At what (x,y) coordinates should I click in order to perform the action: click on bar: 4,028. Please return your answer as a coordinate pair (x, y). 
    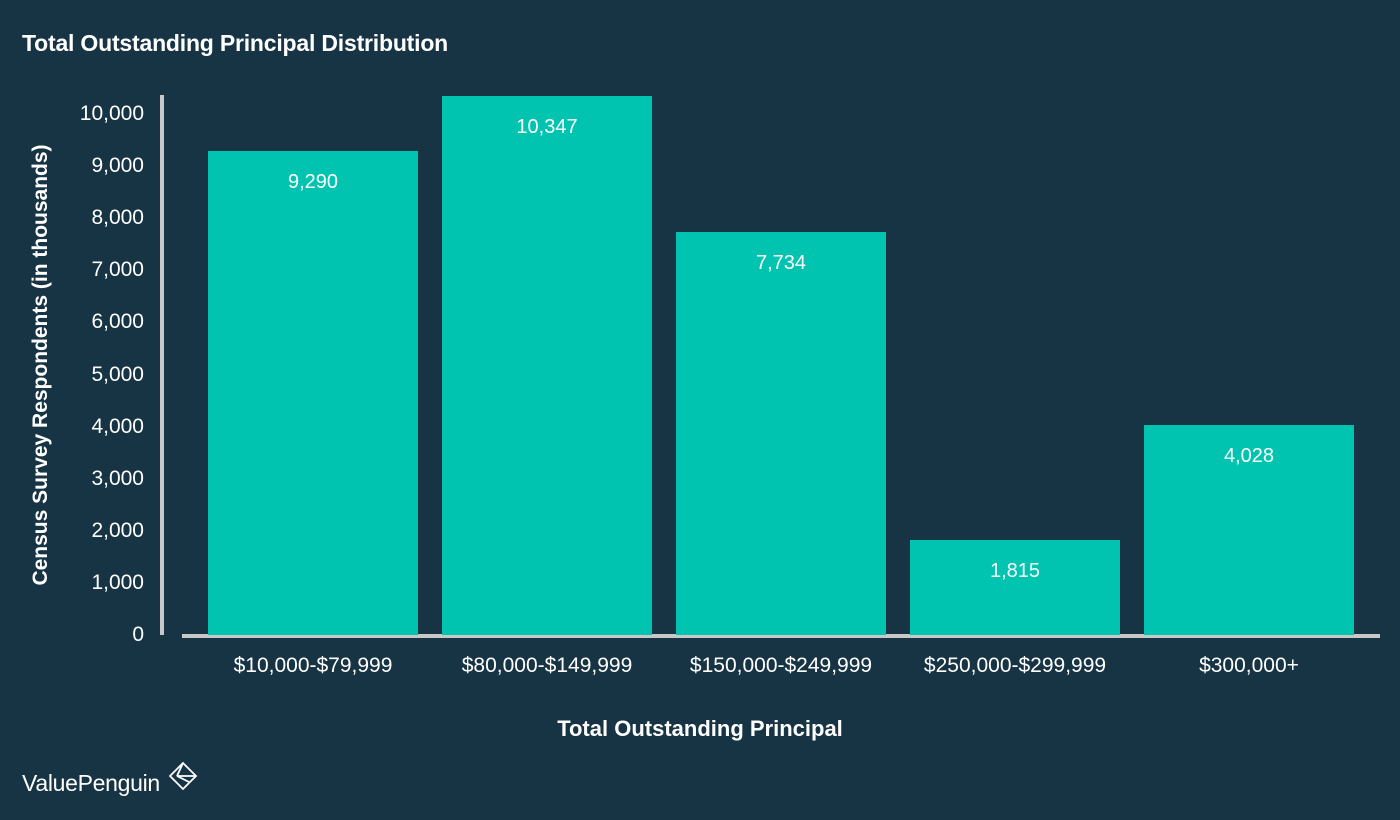
    Looking at the image, I should click on (1249, 530).